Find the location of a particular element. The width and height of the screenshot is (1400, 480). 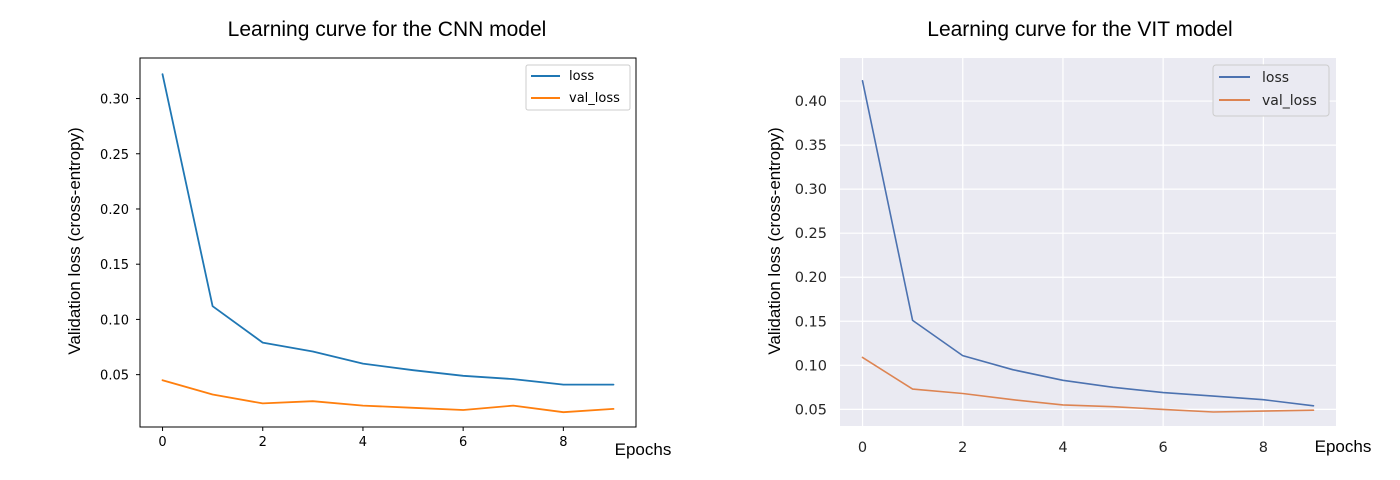

chart-title: Learning curve for the CNN model is located at coordinates (387, 29).